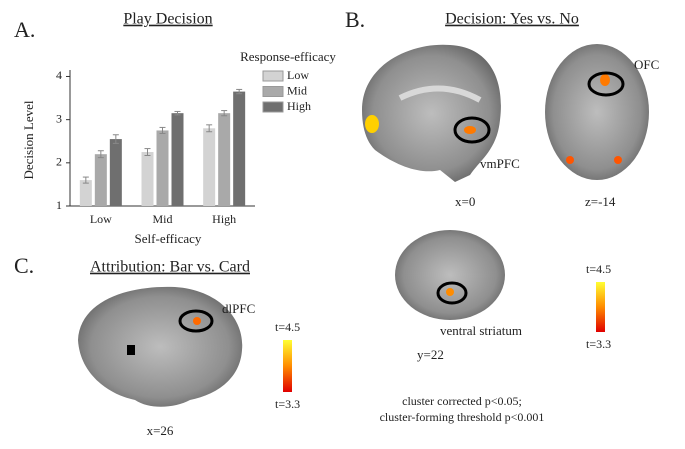 This screenshot has height=449, width=685. I want to click on panel-letter: C., so click(24, 265).